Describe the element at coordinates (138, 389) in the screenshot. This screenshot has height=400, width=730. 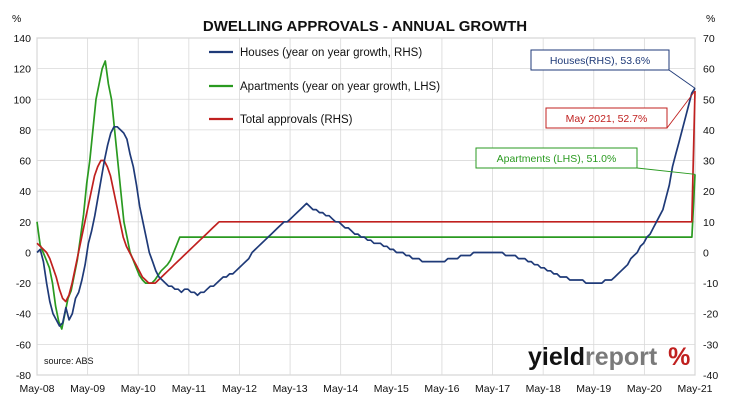
I see `x-tick-label: May-10` at that location.